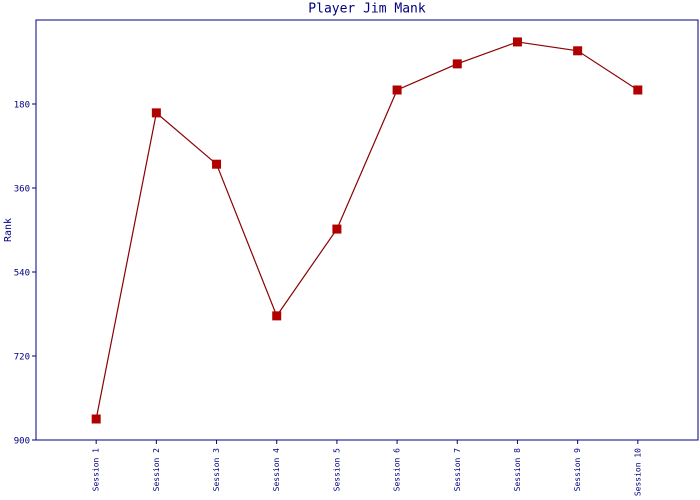 The height and width of the screenshot is (500, 700). What do you see at coordinates (336, 470) in the screenshot?
I see `x-tick-label: Session 5` at bounding box center [336, 470].